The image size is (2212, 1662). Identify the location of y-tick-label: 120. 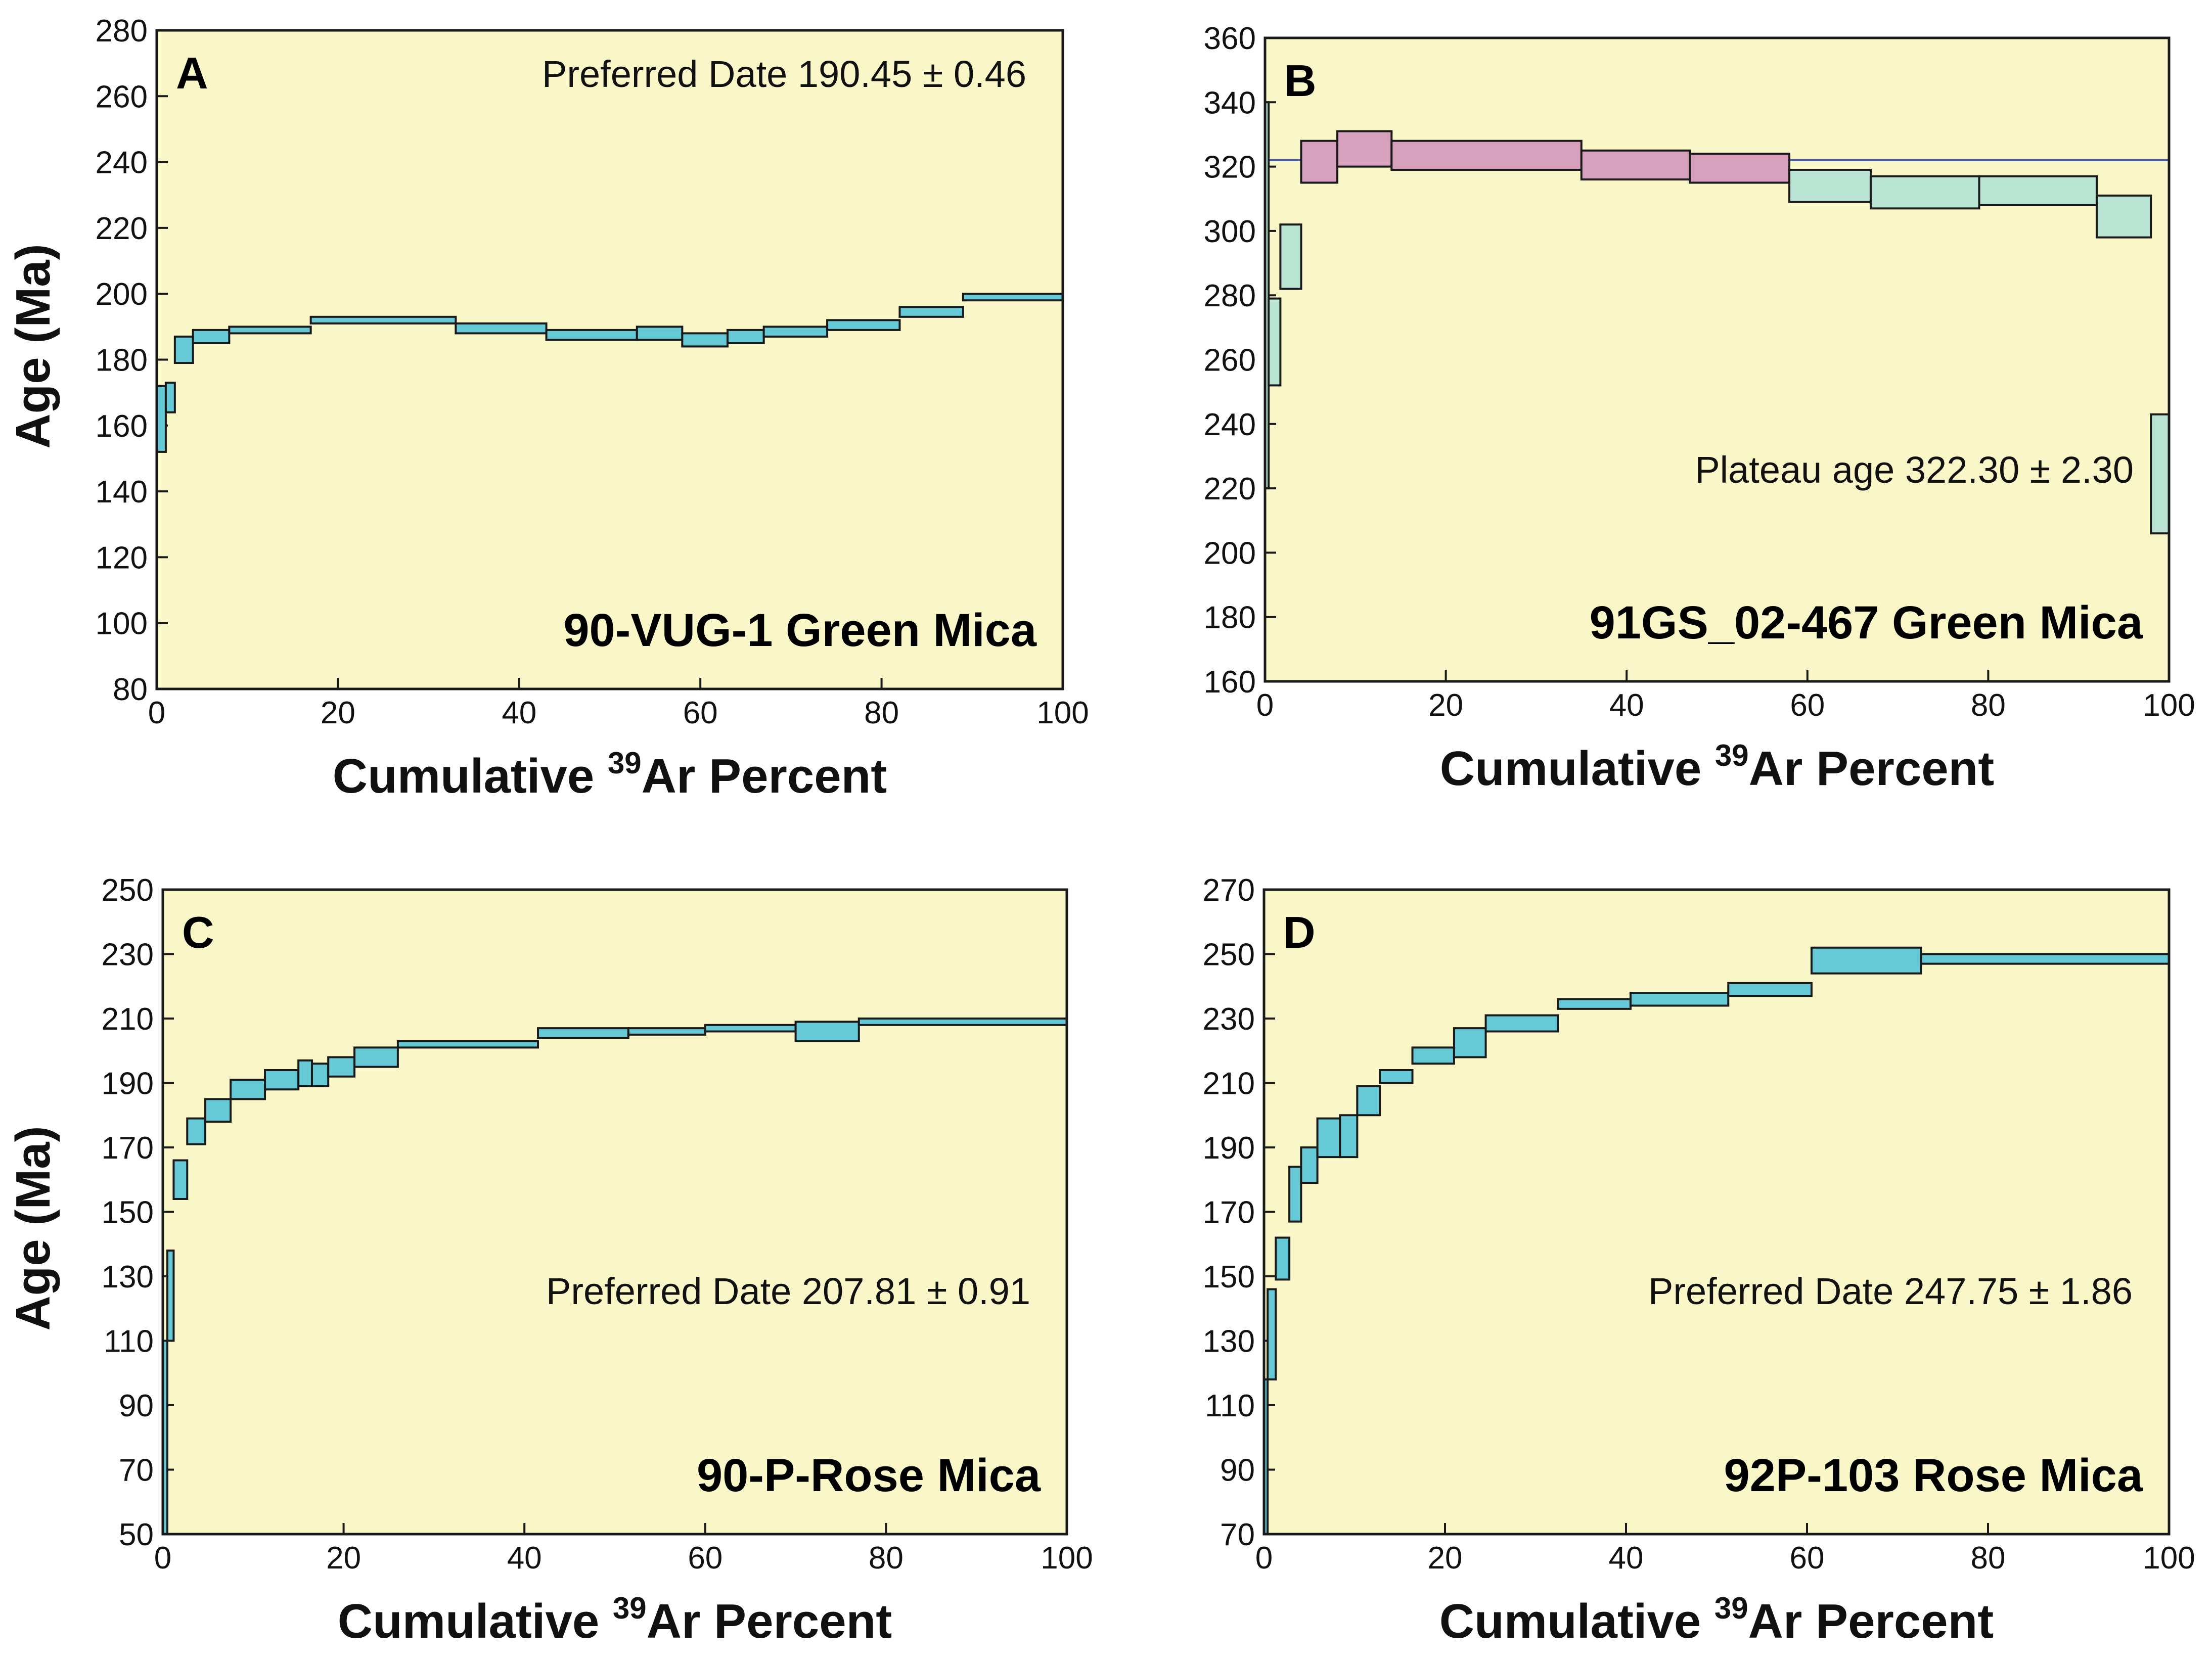
(122, 557).